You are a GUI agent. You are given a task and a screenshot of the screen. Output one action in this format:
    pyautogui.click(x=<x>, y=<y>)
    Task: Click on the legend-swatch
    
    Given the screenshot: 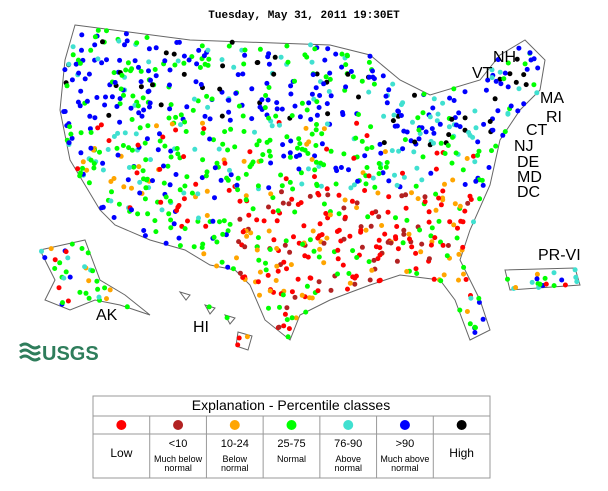 What is the action you would take?
    pyautogui.click(x=178, y=425)
    